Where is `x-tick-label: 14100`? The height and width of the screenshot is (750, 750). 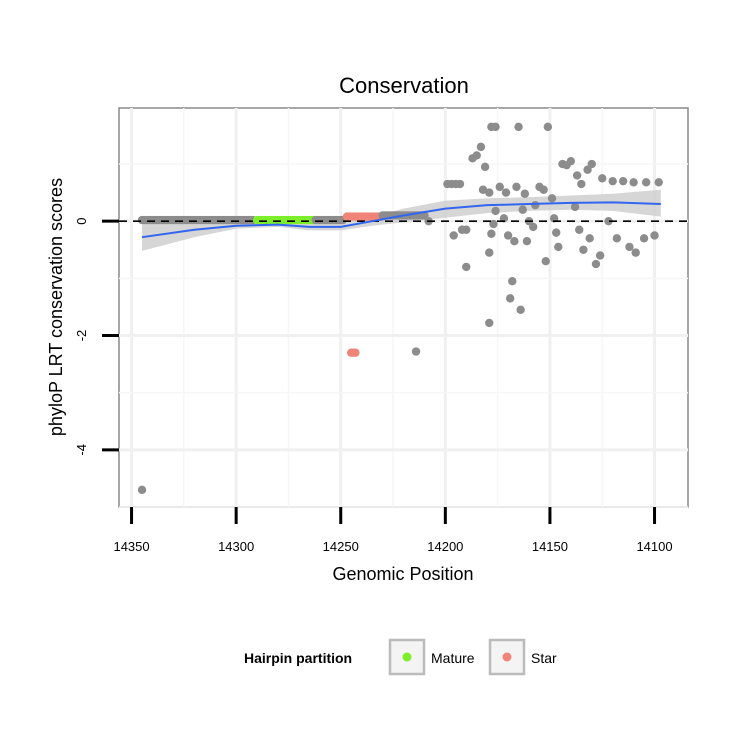 x-tick-label: 14100 is located at coordinates (654, 546).